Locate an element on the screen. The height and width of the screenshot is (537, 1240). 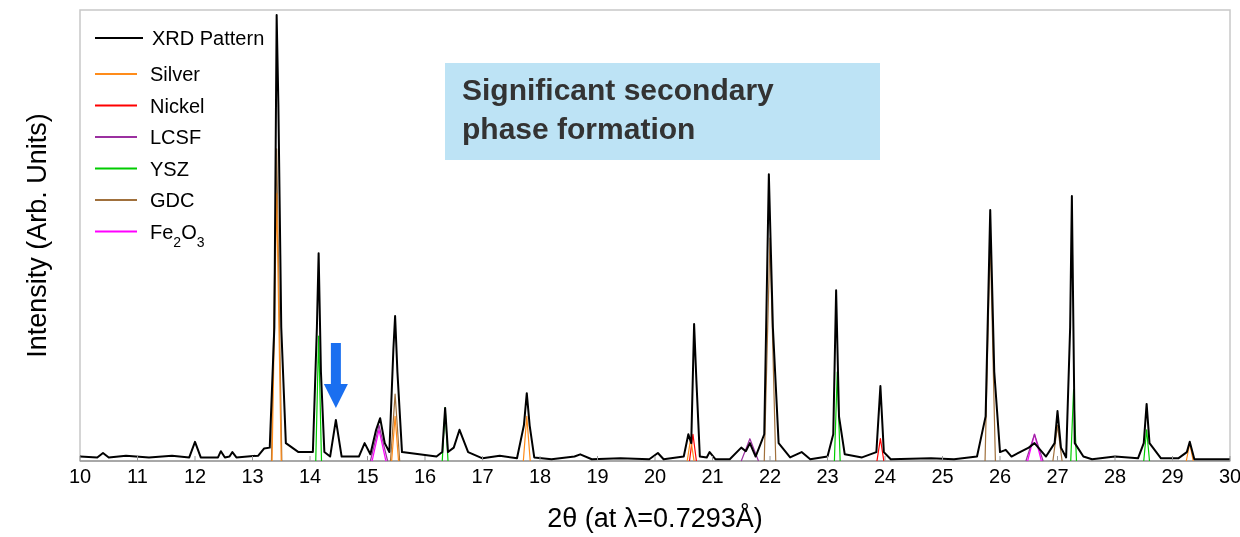
x-tick-label: 14 is located at coordinates (310, 476).